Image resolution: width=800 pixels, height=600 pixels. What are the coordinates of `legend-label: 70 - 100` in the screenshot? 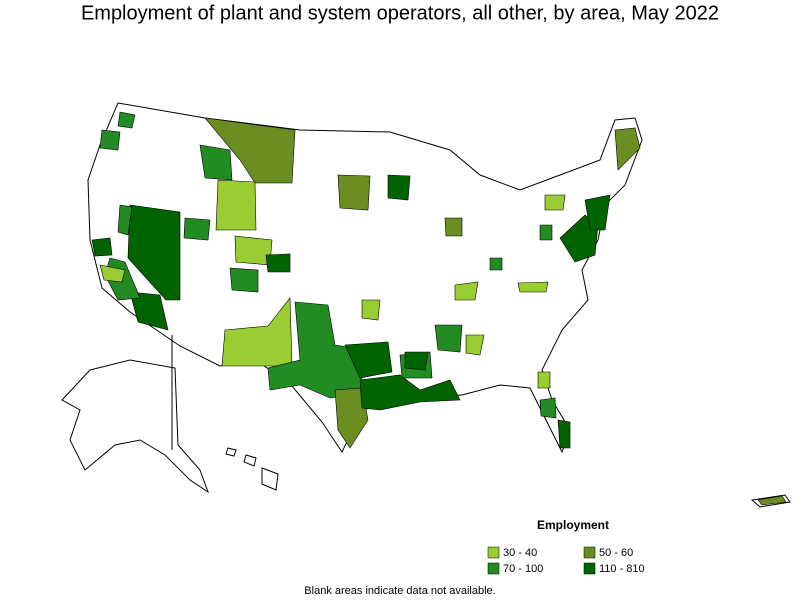 It's located at (523, 569).